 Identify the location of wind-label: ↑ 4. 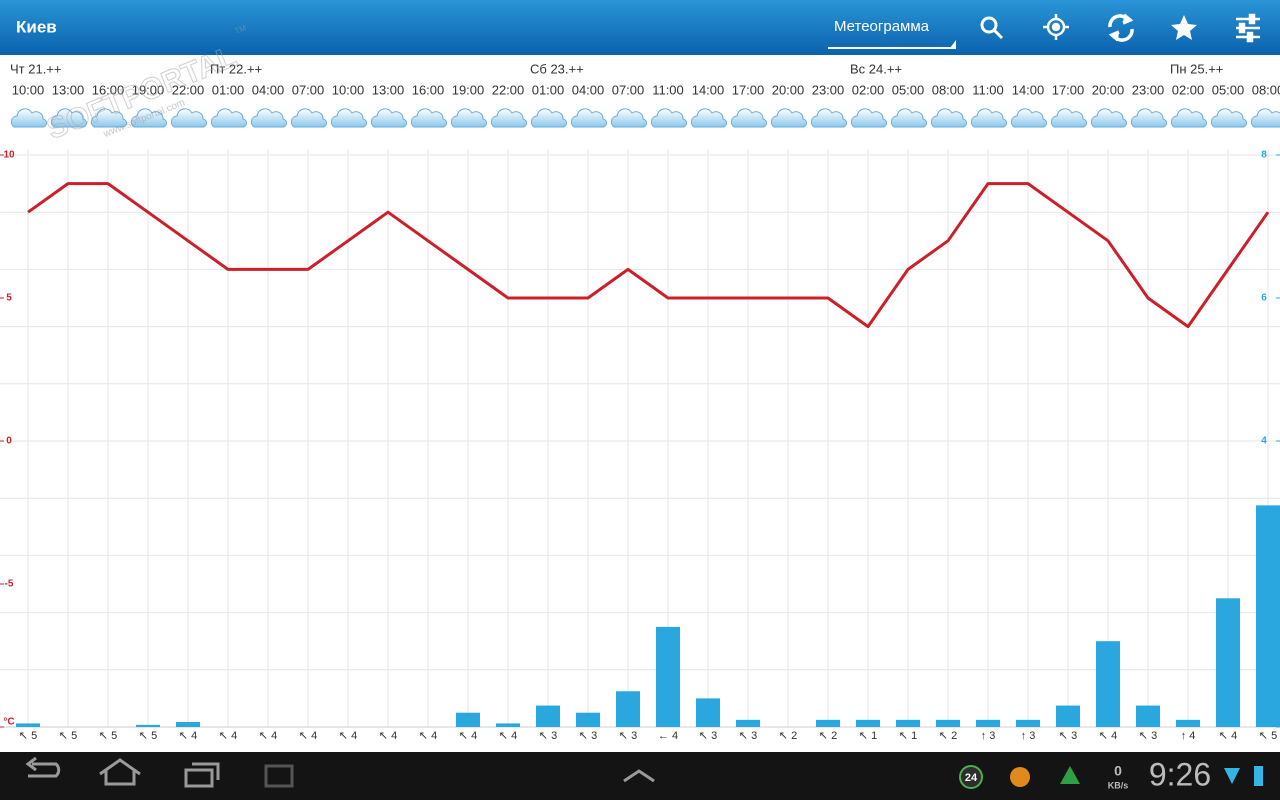
(1188, 736).